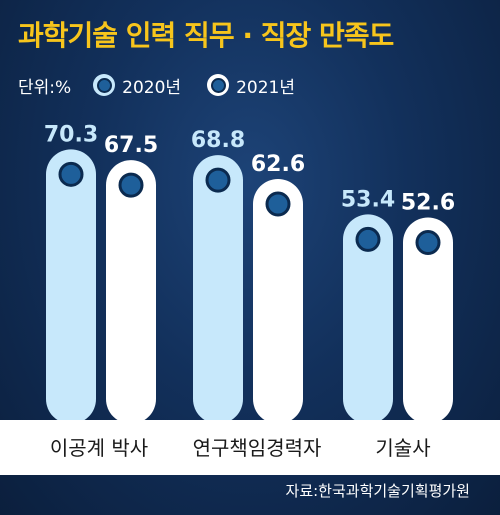 Image resolution: width=500 pixels, height=515 pixels. What do you see at coordinates (278, 164) in the screenshot?
I see `data-label-2021년-2: 62.6` at bounding box center [278, 164].